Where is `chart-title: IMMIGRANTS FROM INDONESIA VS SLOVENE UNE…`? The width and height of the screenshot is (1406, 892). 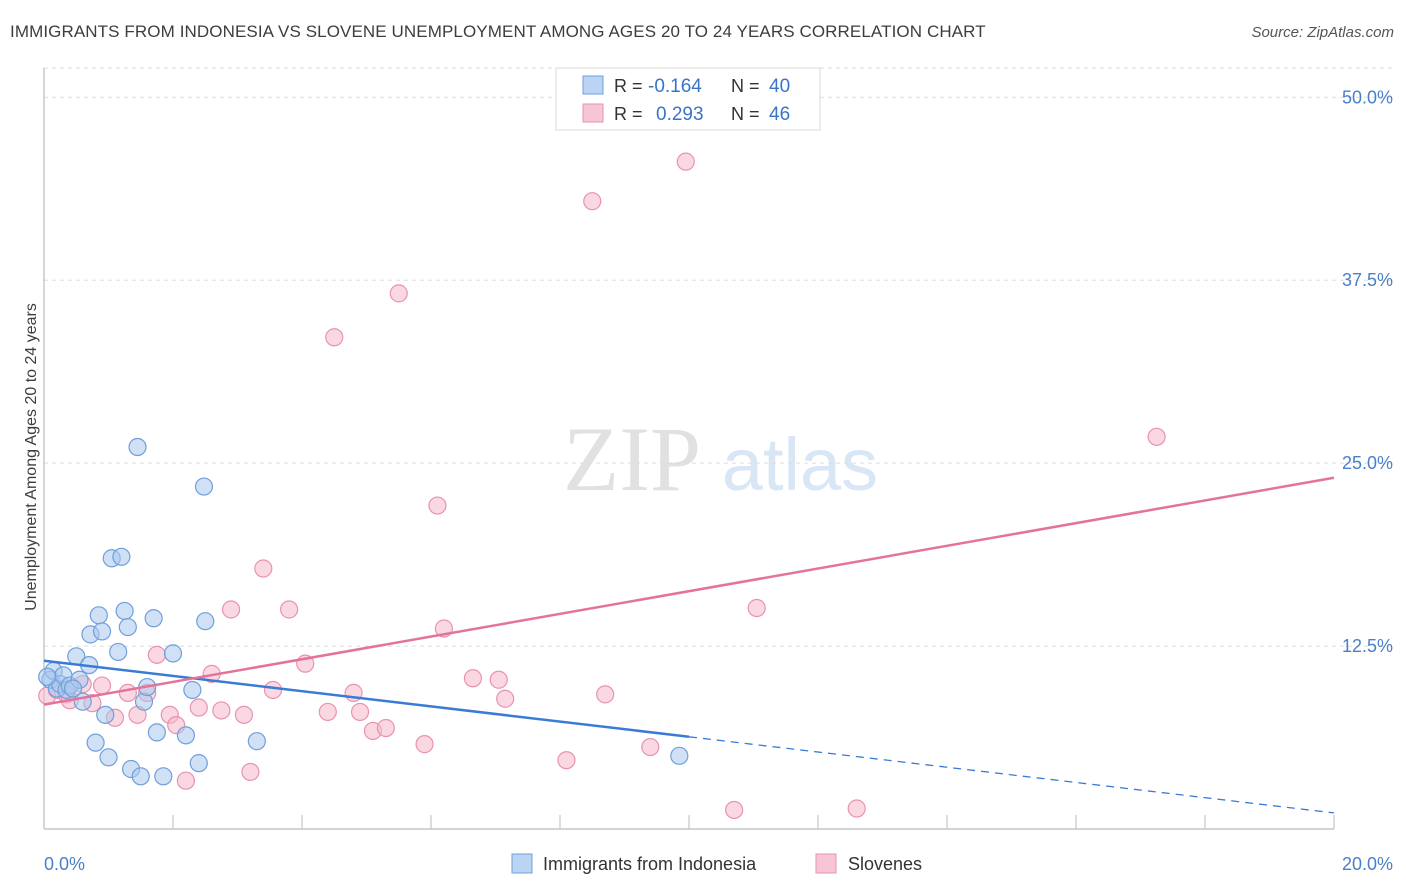
chart-title: IMMIGRANTS FROM INDONESIA VS SLOVENE UNE… is located at coordinates (498, 31).